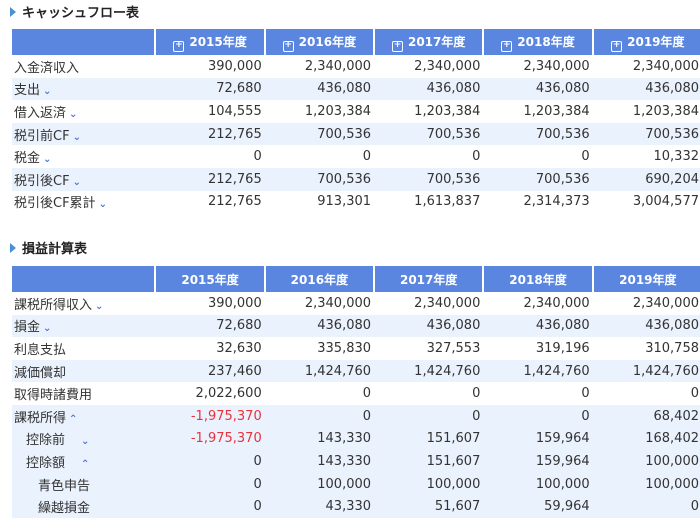 The width and height of the screenshot is (700, 518). Describe the element at coordinates (646, 416) in the screenshot. I see `value-cell: 68,402` at that location.